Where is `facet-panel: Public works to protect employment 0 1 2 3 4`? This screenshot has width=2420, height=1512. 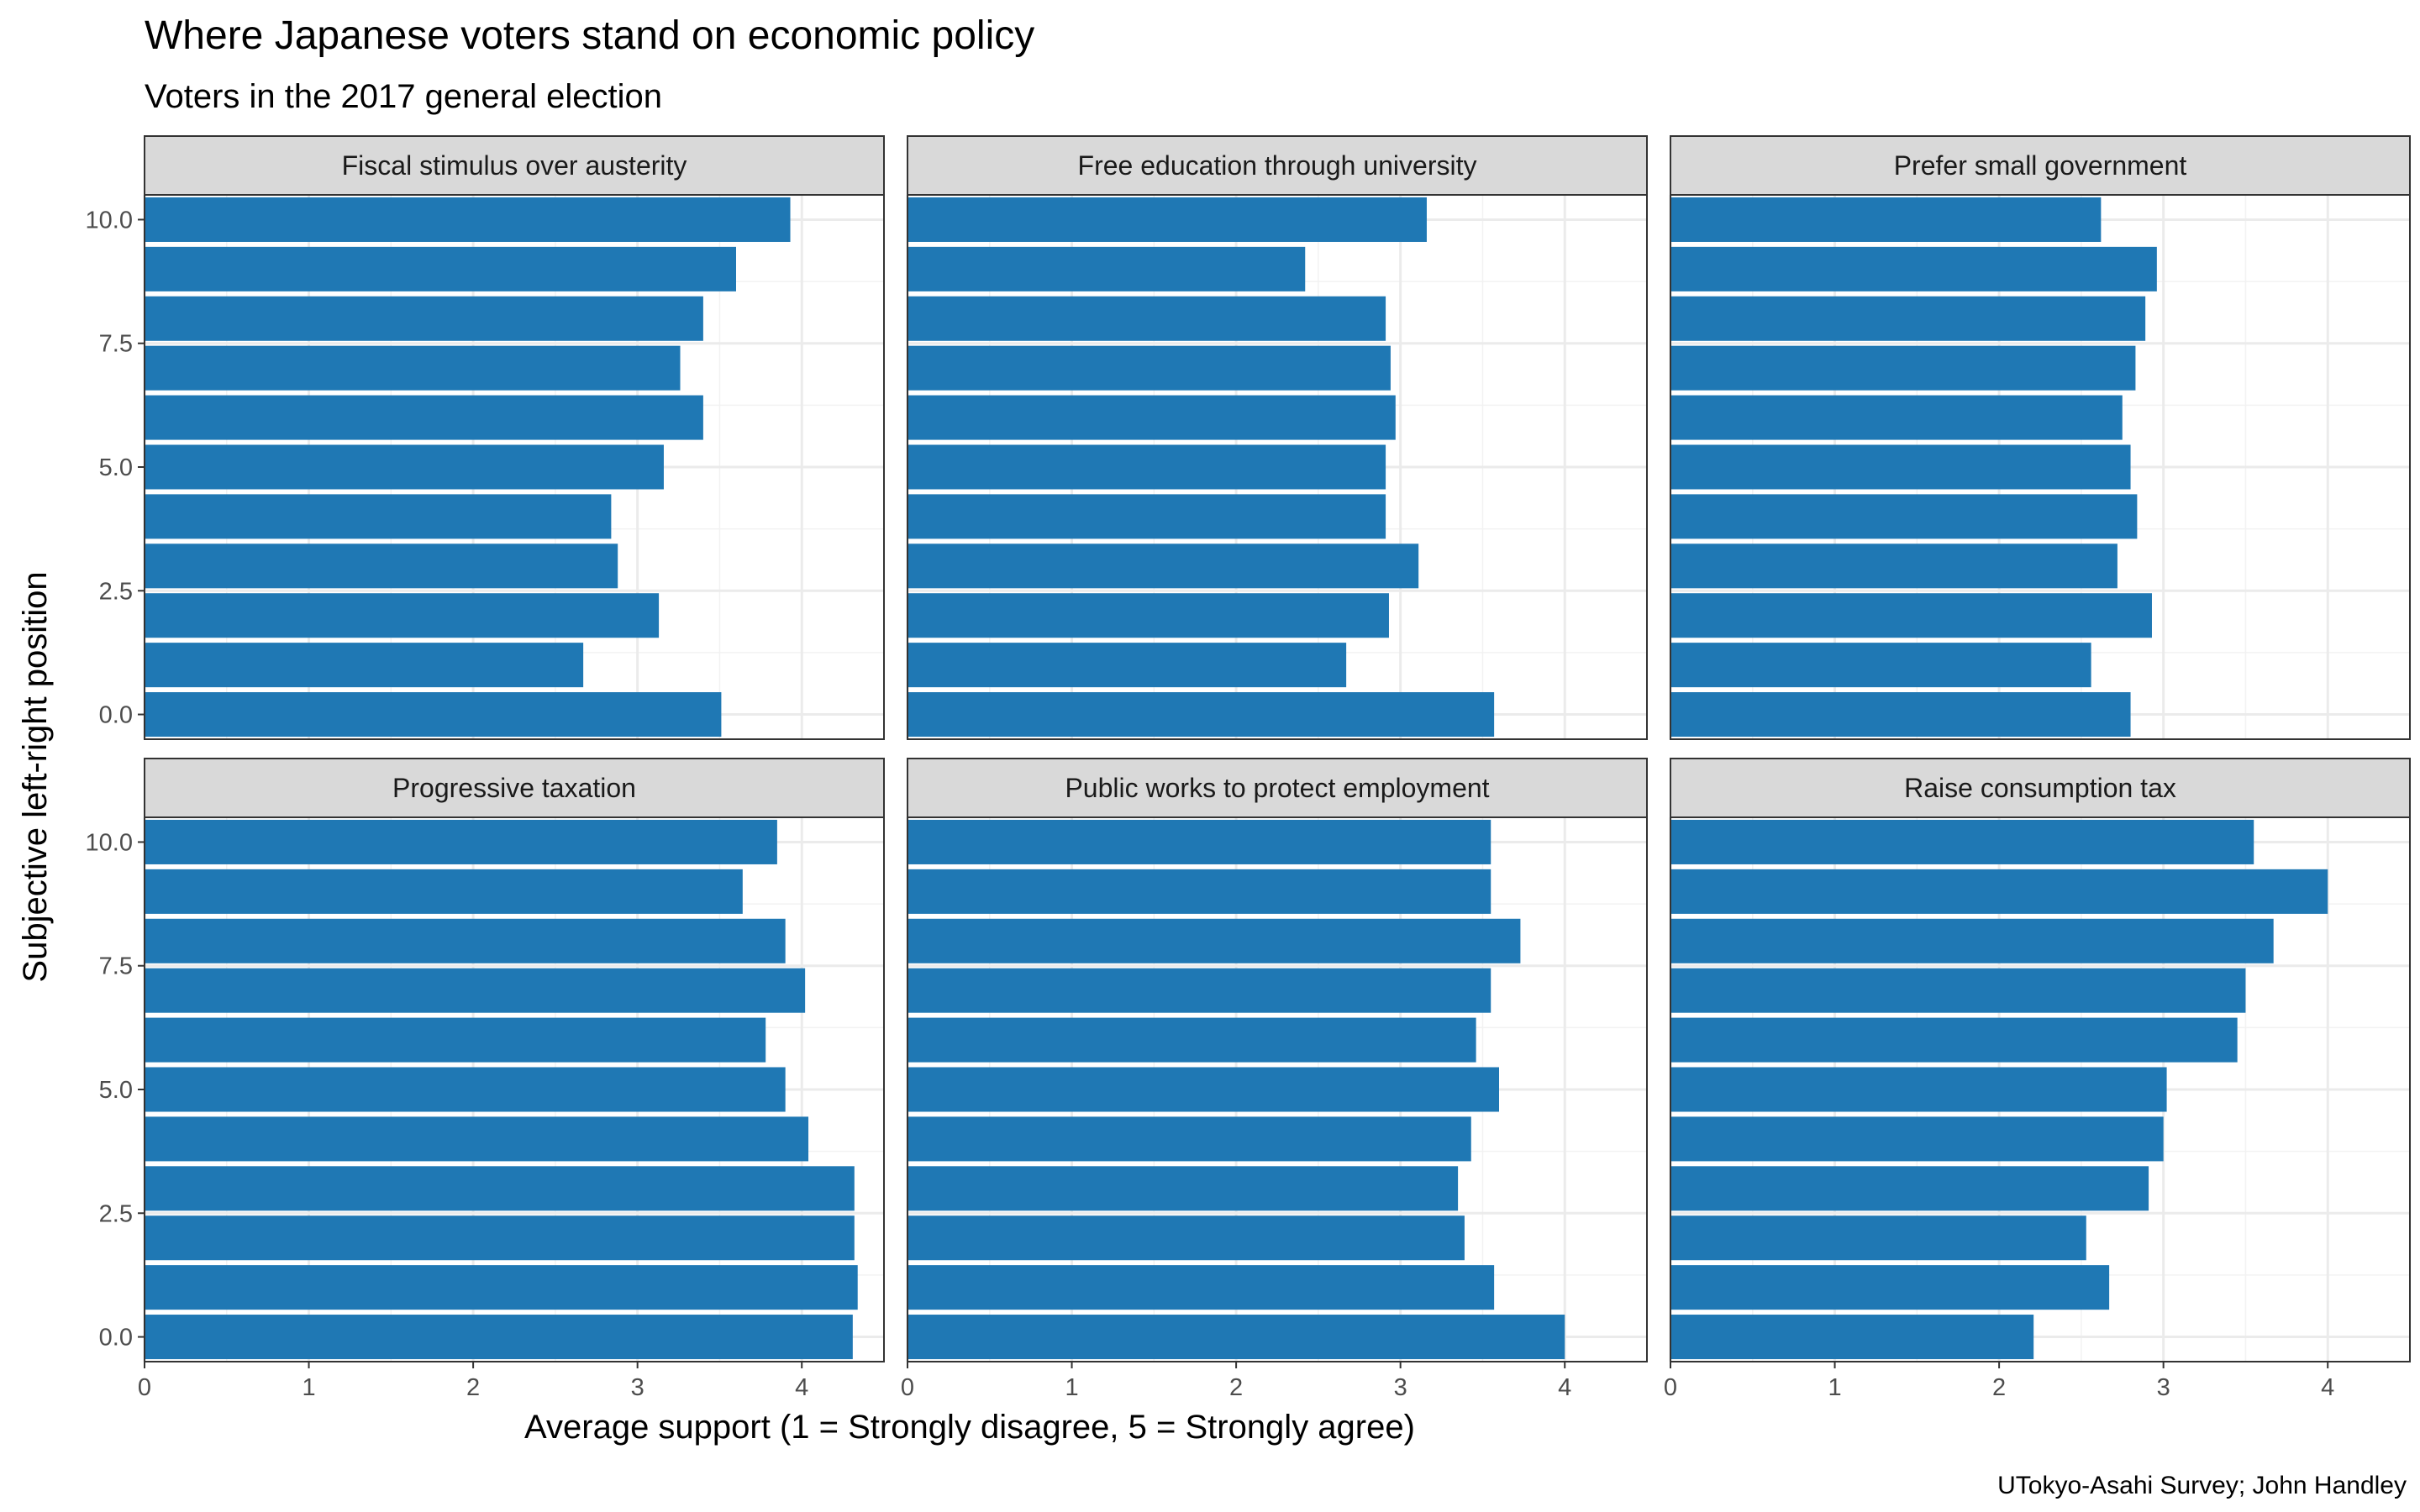 facet-panel: Public works to protect employment 0 1 2 3 4 is located at coordinates (1274, 1079).